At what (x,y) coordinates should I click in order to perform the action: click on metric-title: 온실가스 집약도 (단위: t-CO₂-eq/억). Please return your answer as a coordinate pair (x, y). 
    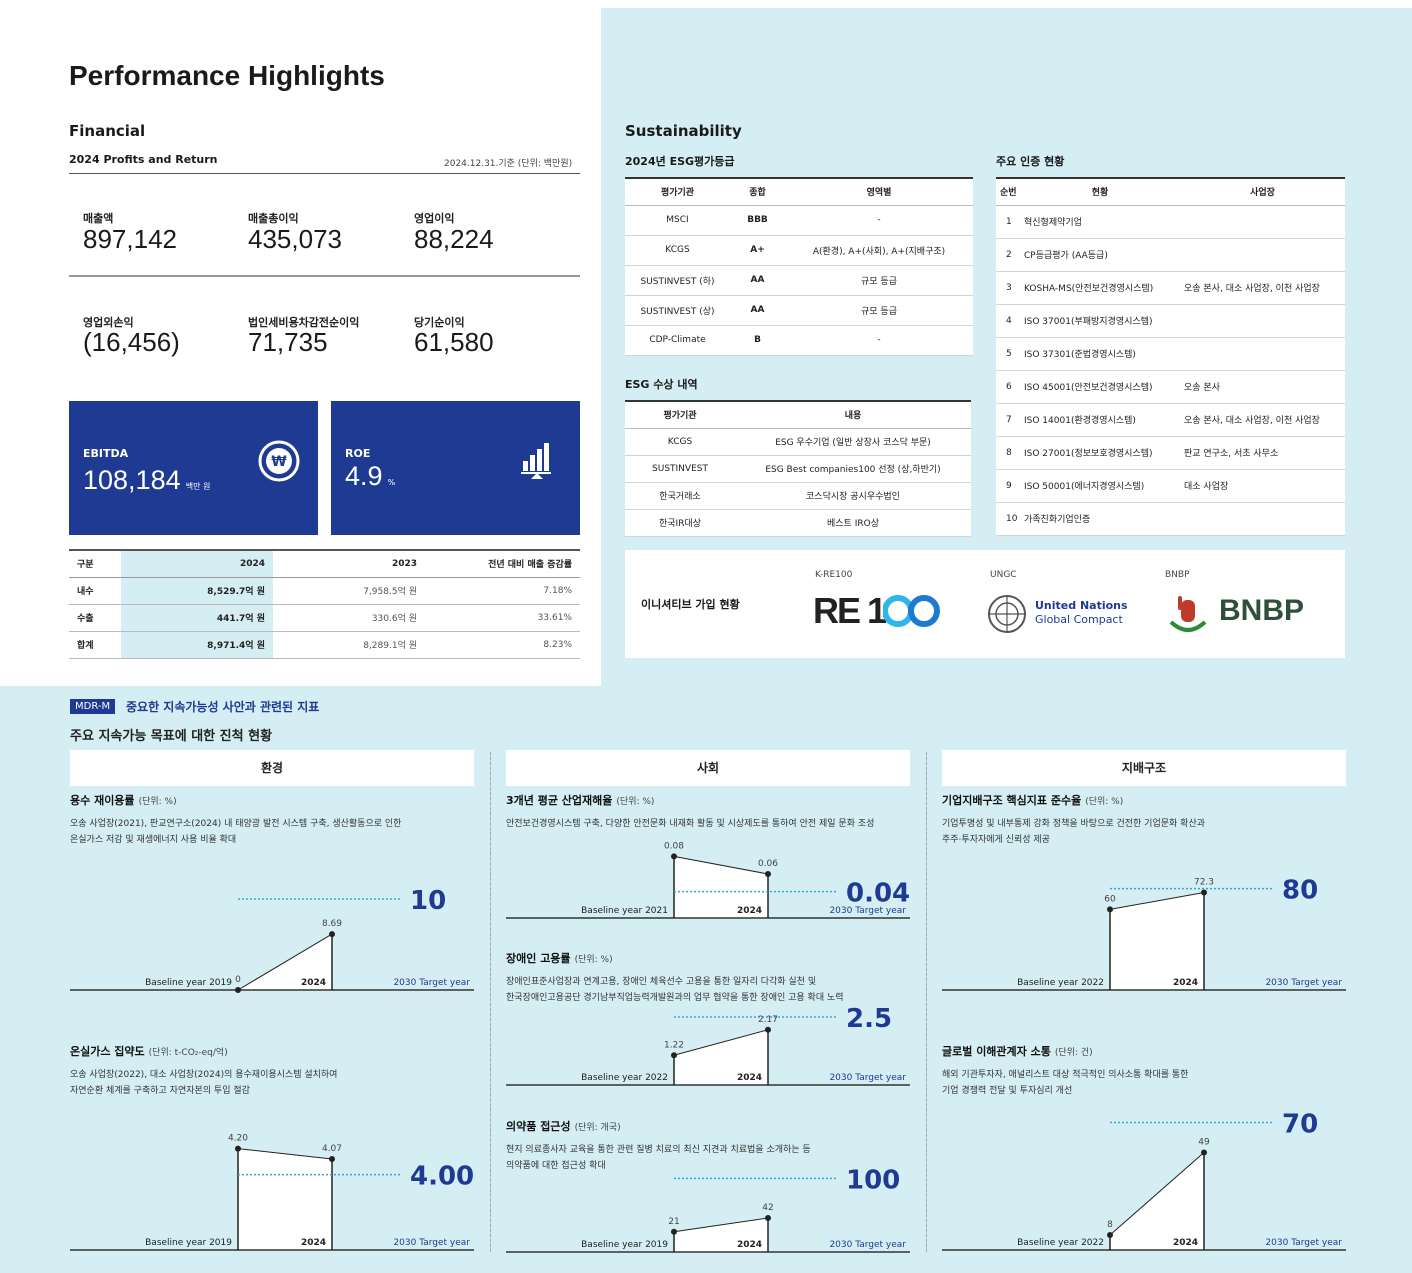
    Looking at the image, I should click on (272, 1051).